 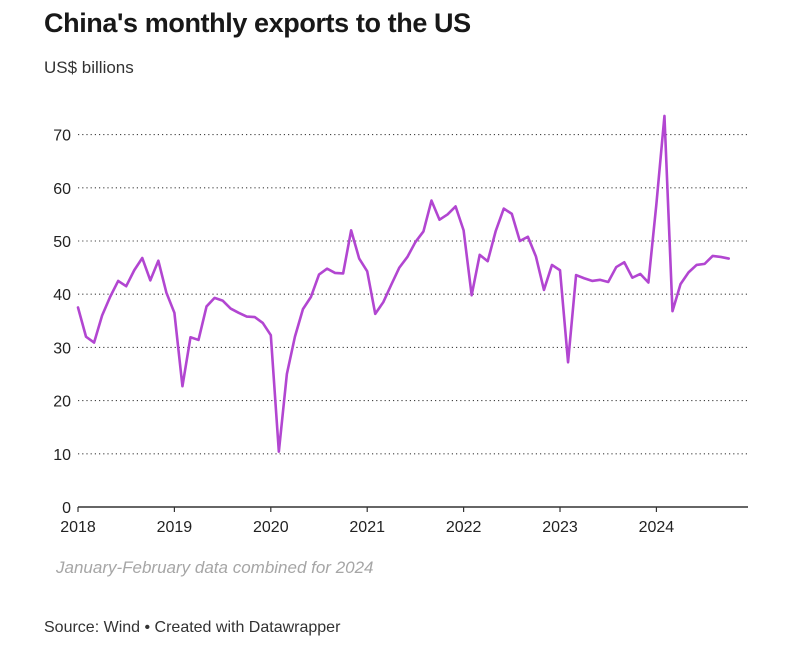 What do you see at coordinates (62, 295) in the screenshot?
I see `y-tick-label: 40` at bounding box center [62, 295].